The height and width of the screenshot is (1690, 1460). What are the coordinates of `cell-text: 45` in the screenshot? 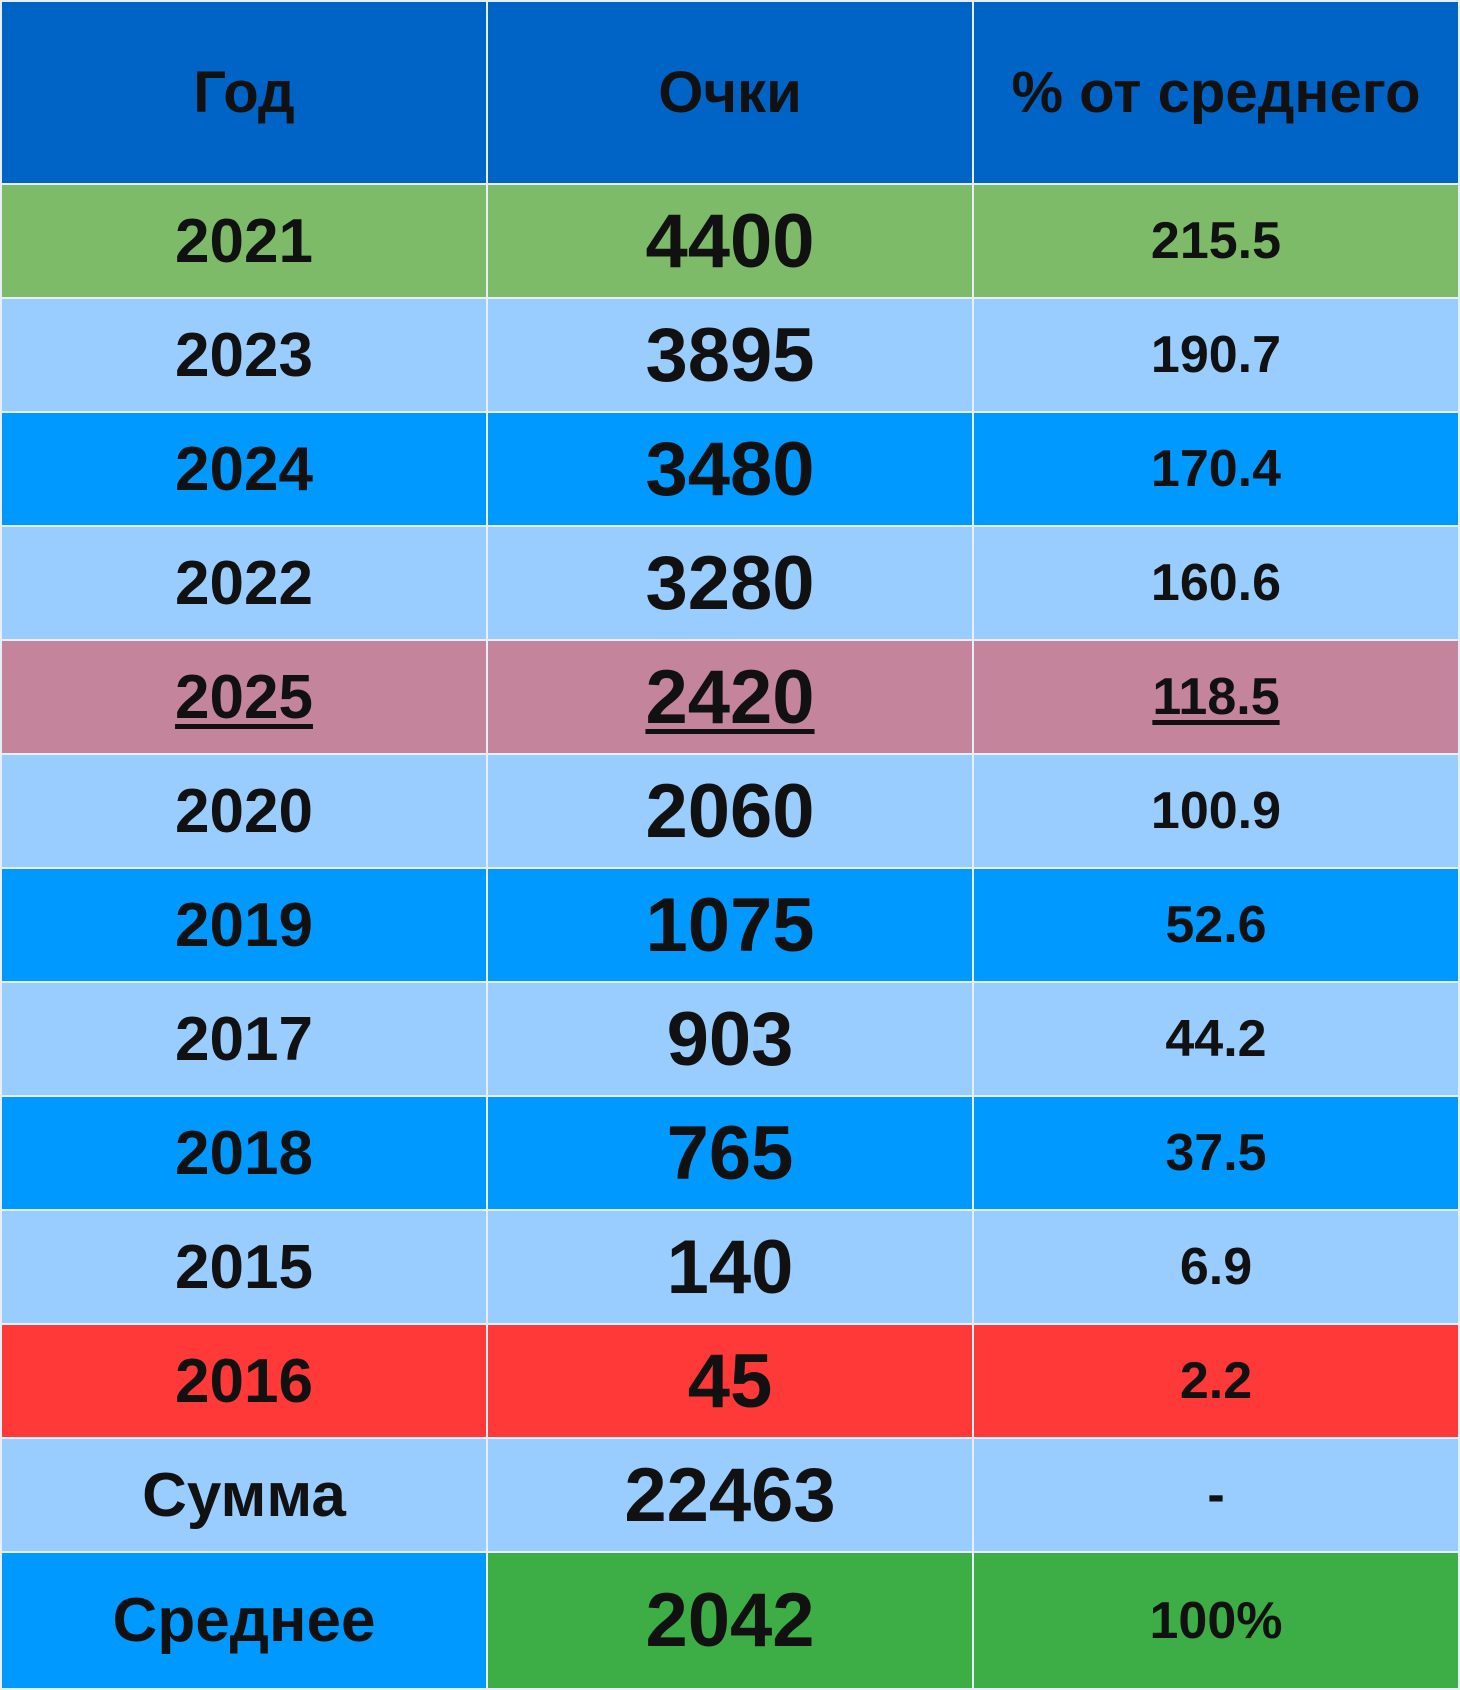 It's located at (730, 1381).